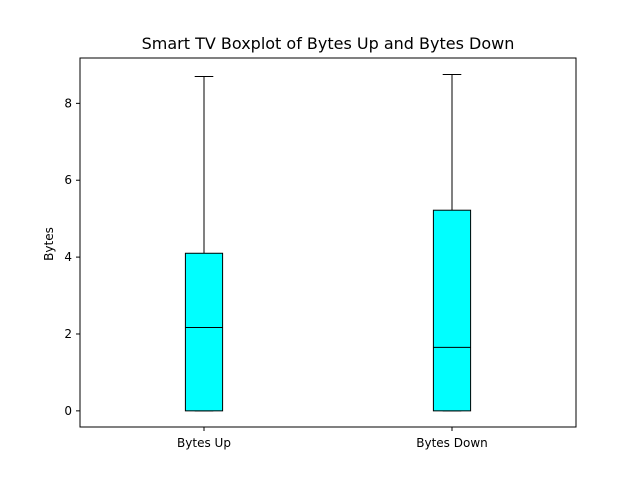 The height and width of the screenshot is (480, 640). What do you see at coordinates (68, 103) in the screenshot?
I see `y-tick-label: 8` at bounding box center [68, 103].